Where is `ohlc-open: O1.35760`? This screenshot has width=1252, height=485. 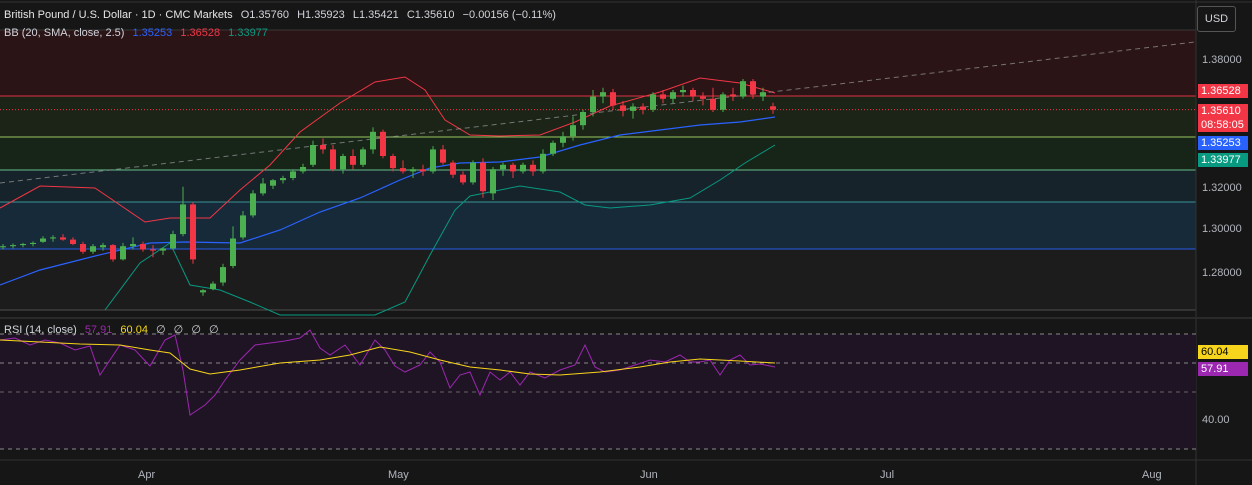 ohlc-open: O1.35760 is located at coordinates (265, 15).